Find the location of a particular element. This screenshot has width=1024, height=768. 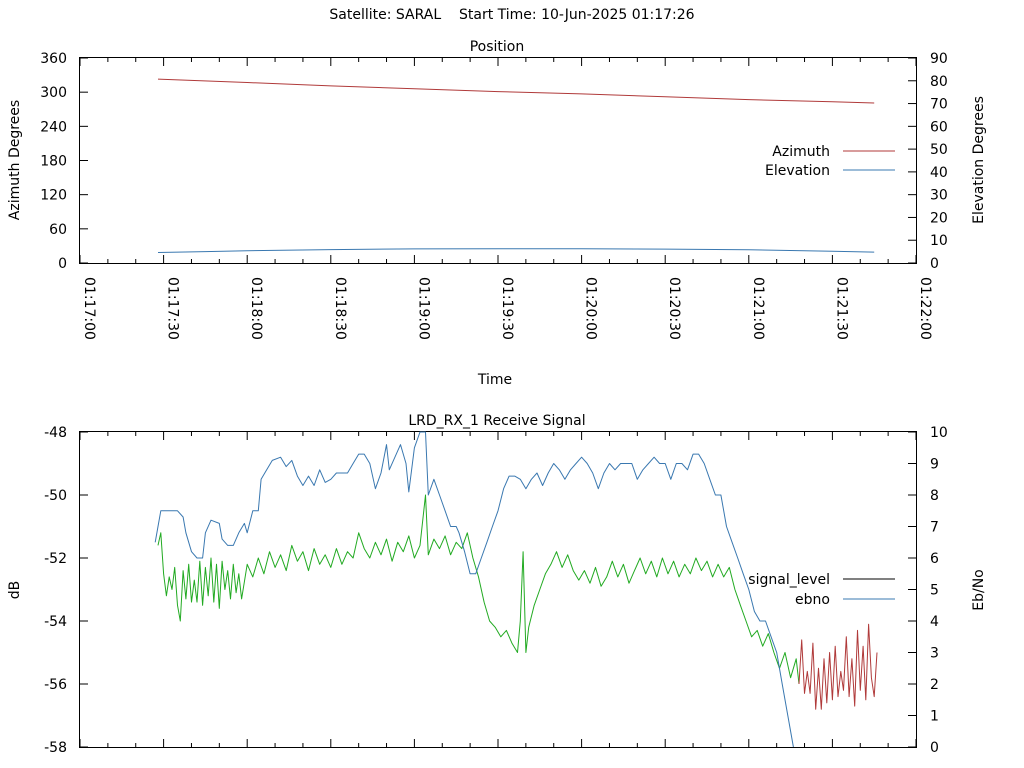

position-legend: Azimuth Elevation is located at coordinates (830, 161).